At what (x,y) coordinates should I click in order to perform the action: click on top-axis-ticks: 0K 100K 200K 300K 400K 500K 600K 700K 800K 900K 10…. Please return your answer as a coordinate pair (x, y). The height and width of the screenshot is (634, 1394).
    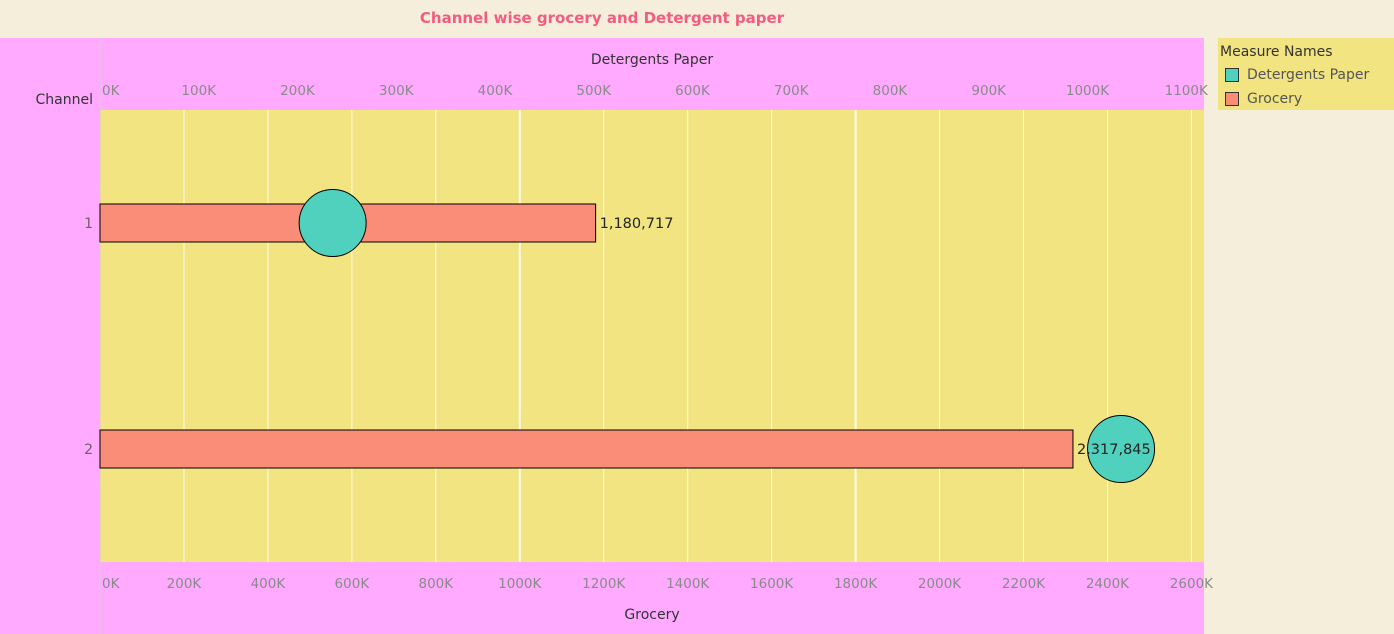
    Looking at the image, I should click on (655, 91).